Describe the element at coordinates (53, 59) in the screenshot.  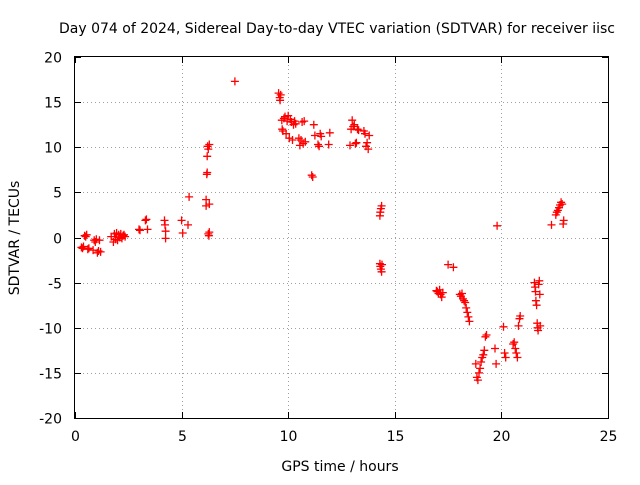
I see `y-tick-label: 20` at that location.